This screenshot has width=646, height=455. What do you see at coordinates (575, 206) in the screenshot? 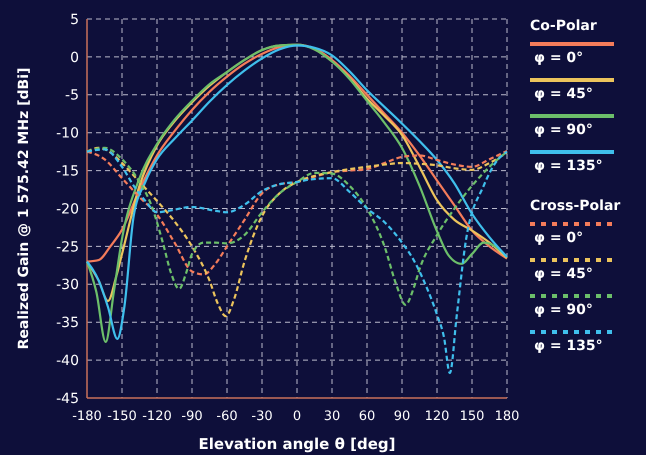
I see `text: Cross-Polar` at bounding box center [575, 206].